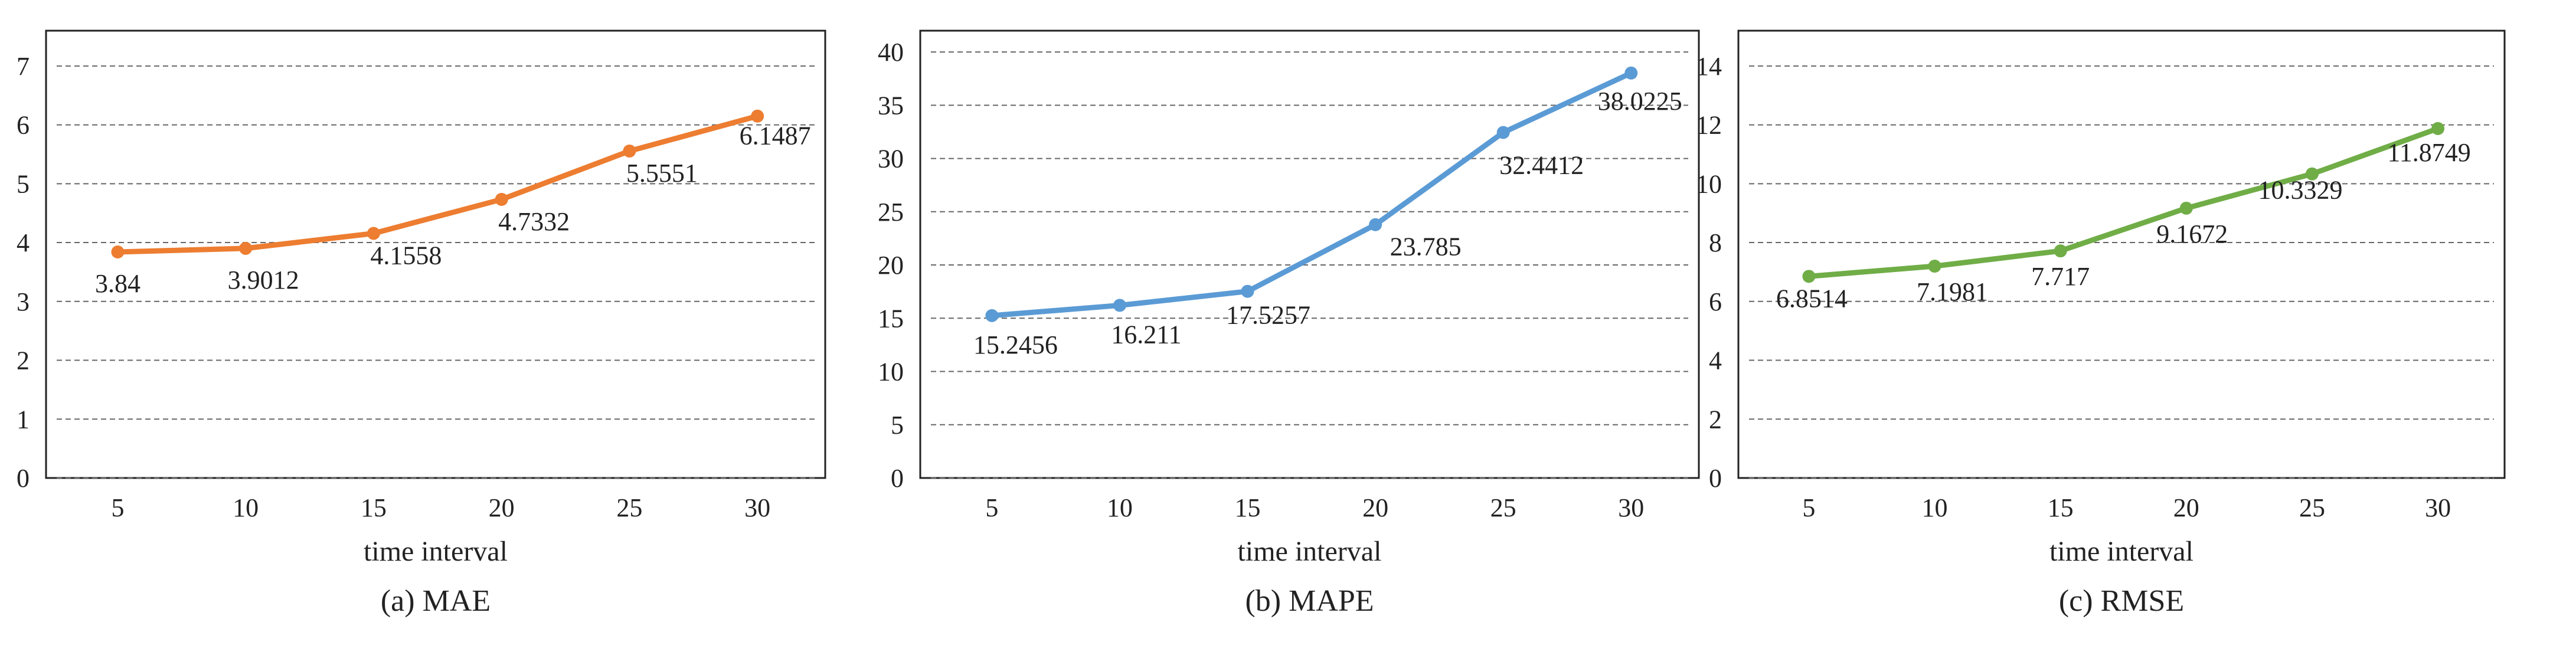 The height and width of the screenshot is (655, 2576). What do you see at coordinates (2428, 152) in the screenshot?
I see `data-label: 11.8749` at bounding box center [2428, 152].